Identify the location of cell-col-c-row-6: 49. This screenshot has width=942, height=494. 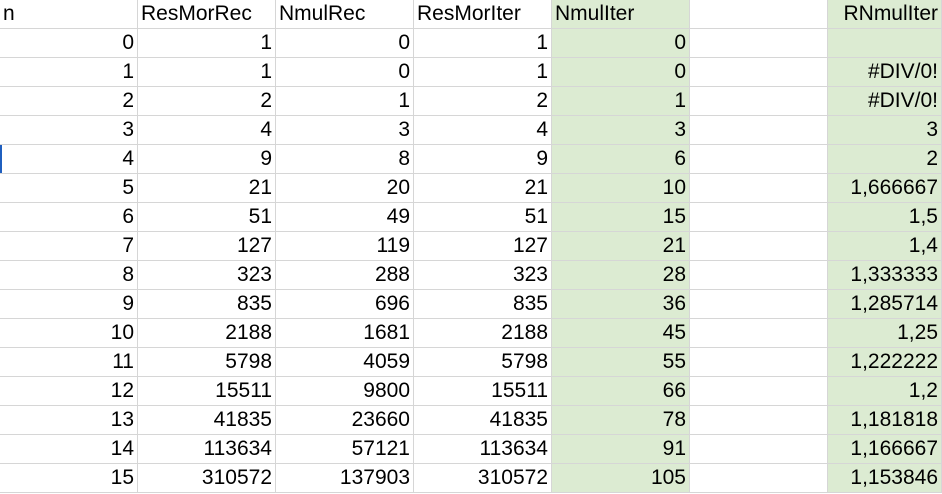
(345, 217).